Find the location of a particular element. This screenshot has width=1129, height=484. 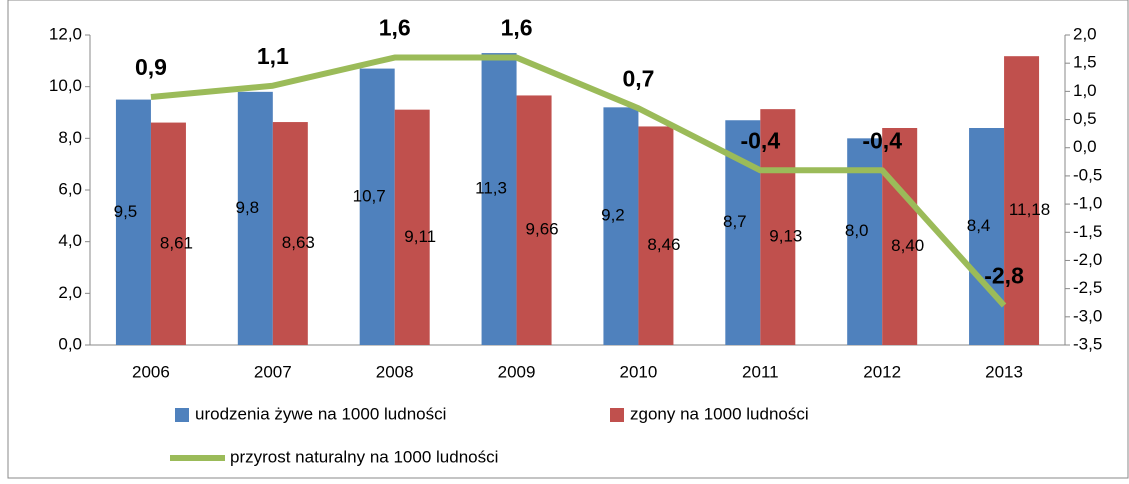

bar-value-label: 11,18 is located at coordinates (1029, 209).